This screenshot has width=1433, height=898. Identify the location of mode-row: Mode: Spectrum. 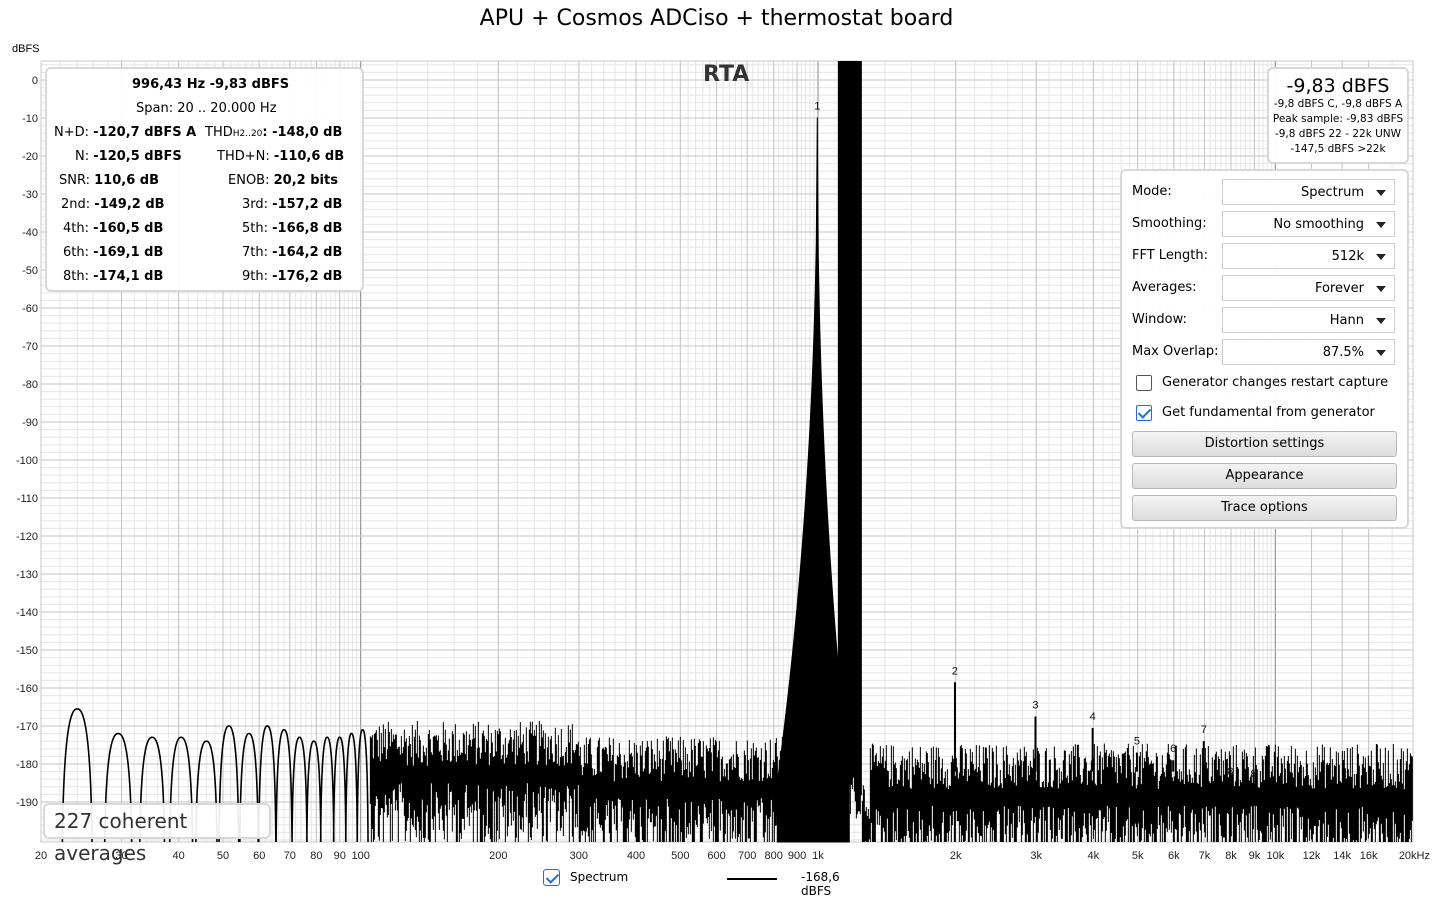
(1264, 192).